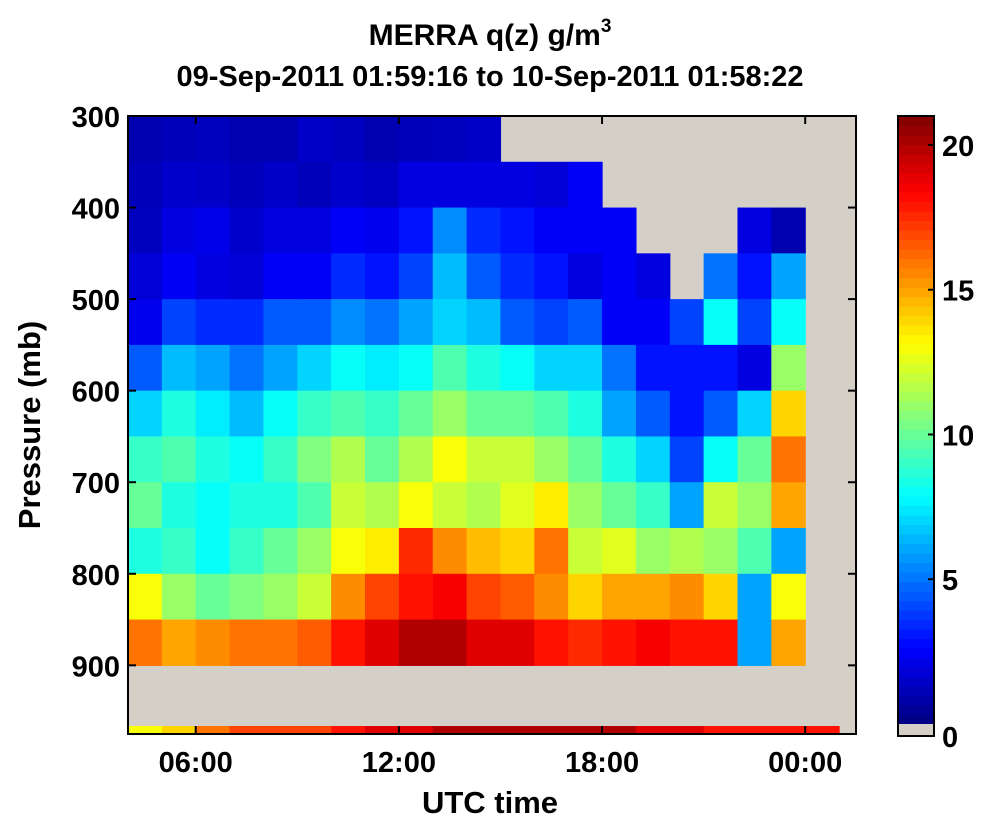 Image resolution: width=1002 pixels, height=823 pixels. What do you see at coordinates (958, 147) in the screenshot?
I see `colorbar-tick-label: 20` at bounding box center [958, 147].